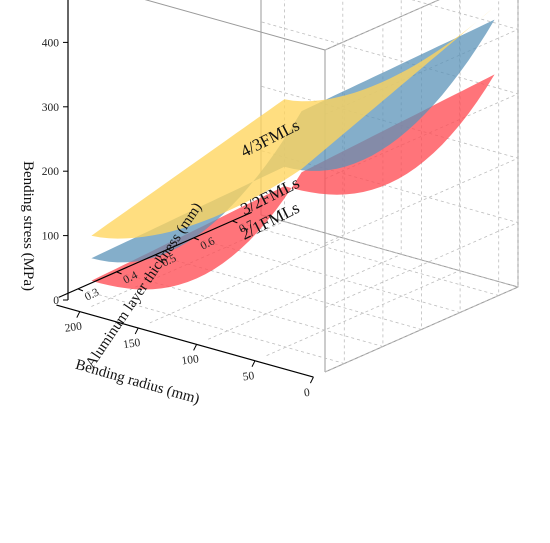  Describe the element at coordinates (51, 172) in the screenshot. I see `z-tick-label: 200` at that location.